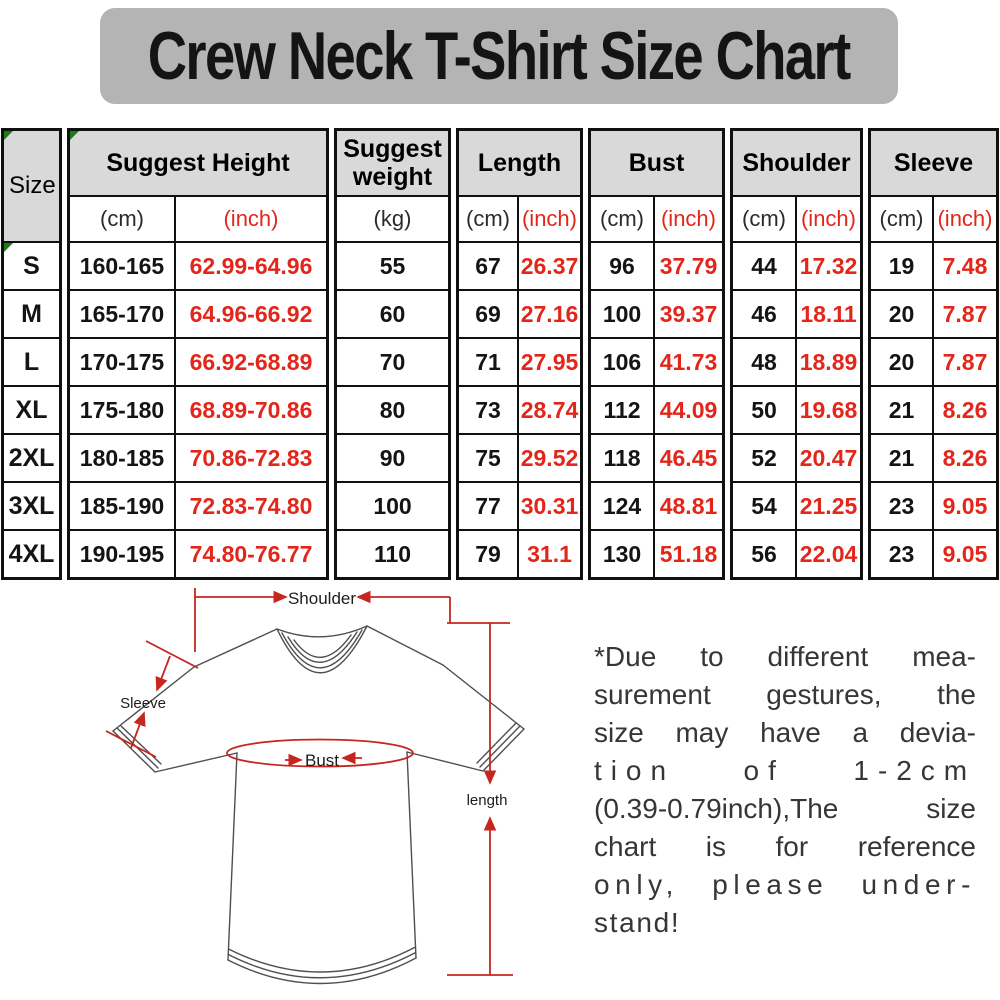 The width and height of the screenshot is (1000, 1000). I want to click on value-cell: 68.89-70.86, so click(251, 410).